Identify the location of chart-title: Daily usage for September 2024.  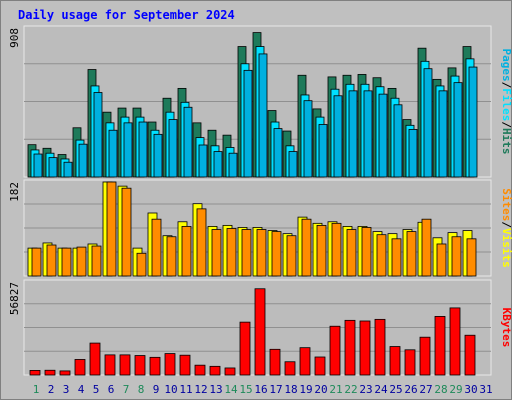
(126, 15).